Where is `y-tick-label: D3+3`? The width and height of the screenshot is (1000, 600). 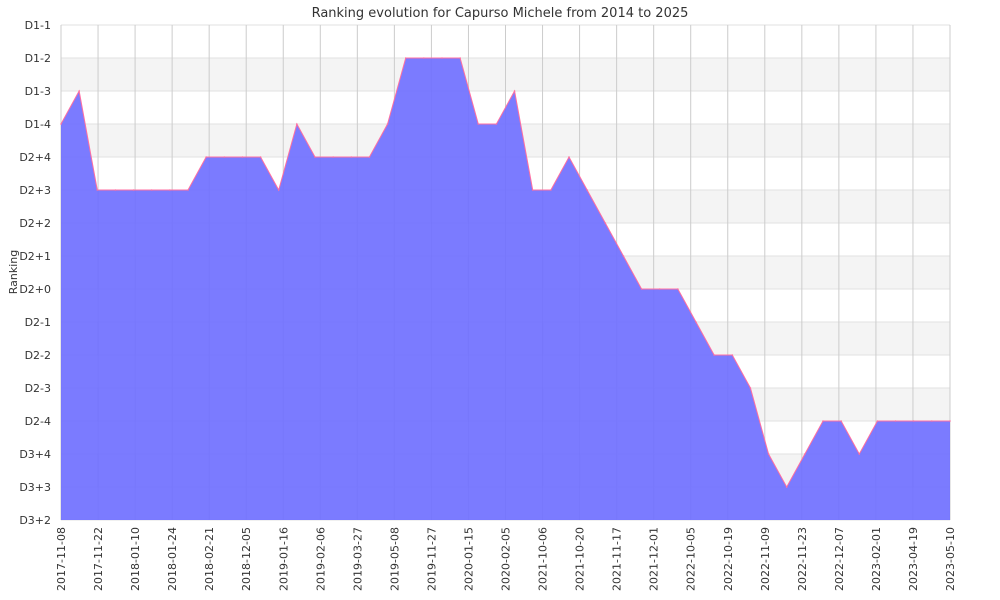
y-tick-label: D3+3 is located at coordinates (35, 487).